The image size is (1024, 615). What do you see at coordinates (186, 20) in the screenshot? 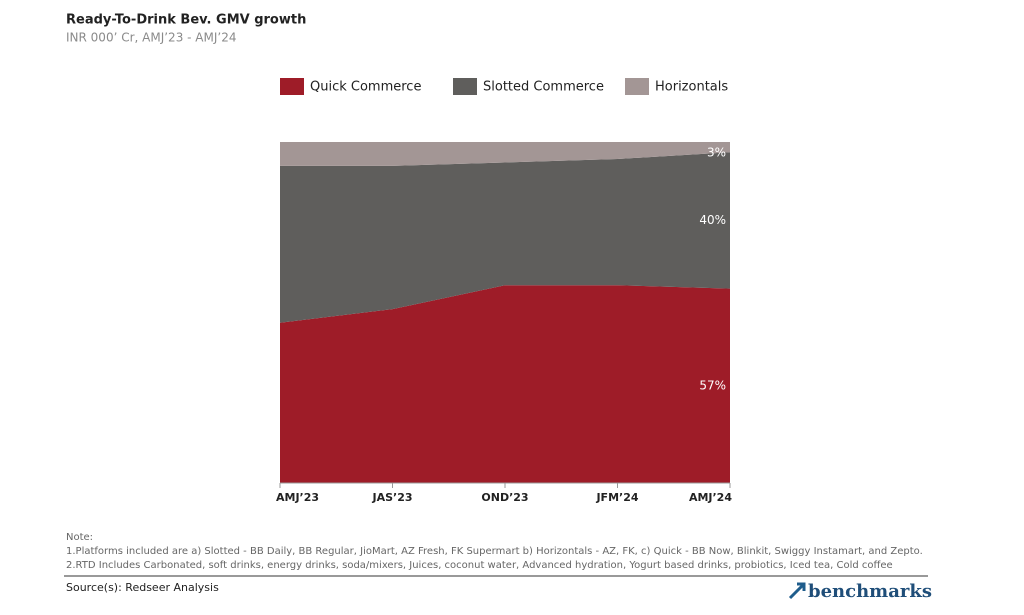
I see `chart-title: Ready-To-Drink Bev. GMV growth` at bounding box center [186, 20].